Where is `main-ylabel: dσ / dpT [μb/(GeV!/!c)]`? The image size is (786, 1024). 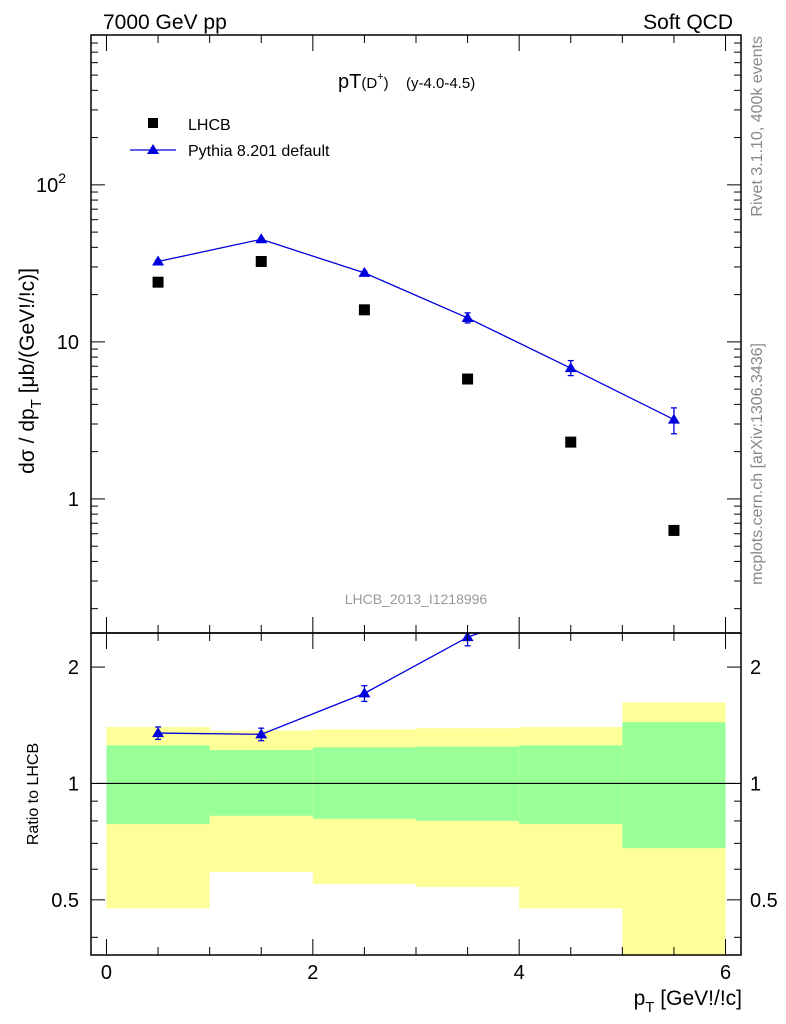 main-ylabel: dσ / dpT [μb/(GeV!/!c)] is located at coordinates (30, 371).